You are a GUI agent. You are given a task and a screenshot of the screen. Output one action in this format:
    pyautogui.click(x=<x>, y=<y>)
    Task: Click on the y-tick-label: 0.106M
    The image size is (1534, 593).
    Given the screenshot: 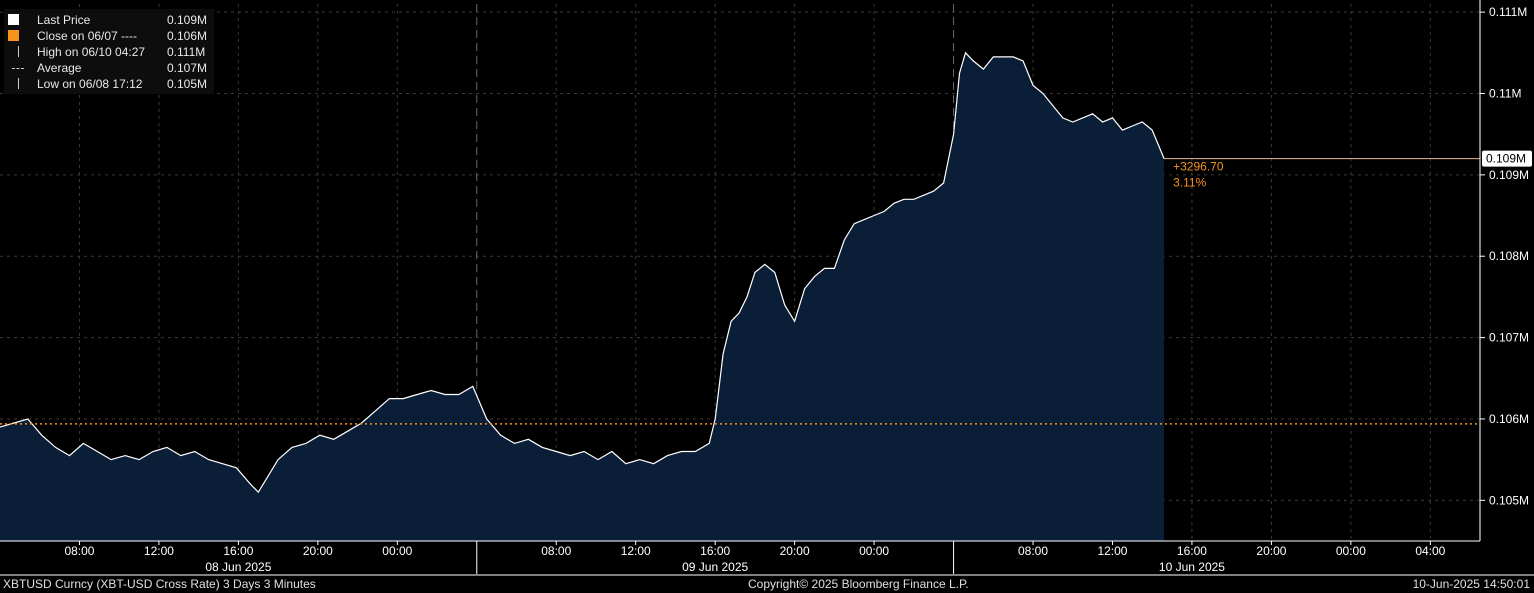 What is the action you would take?
    pyautogui.click(x=1509, y=419)
    